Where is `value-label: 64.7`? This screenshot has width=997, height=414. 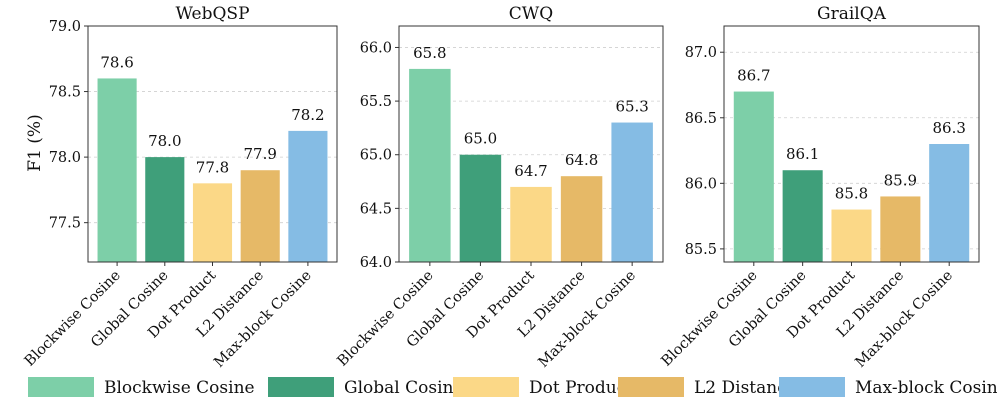
value-label: 64.7 is located at coordinates (530, 171).